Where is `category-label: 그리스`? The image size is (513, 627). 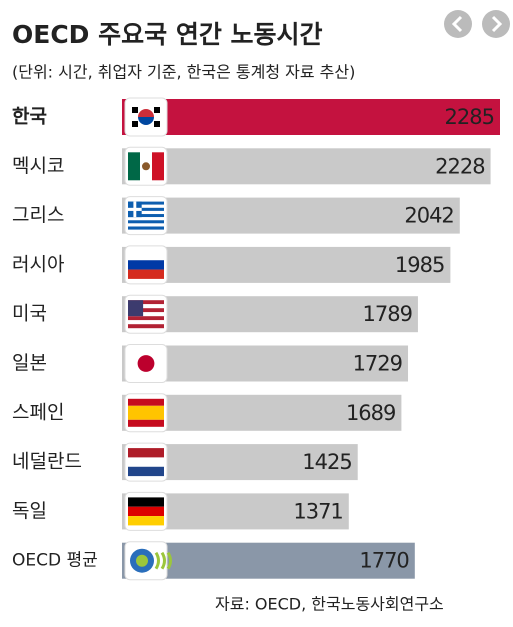
category-label: 그리스 is located at coordinates (38, 215).